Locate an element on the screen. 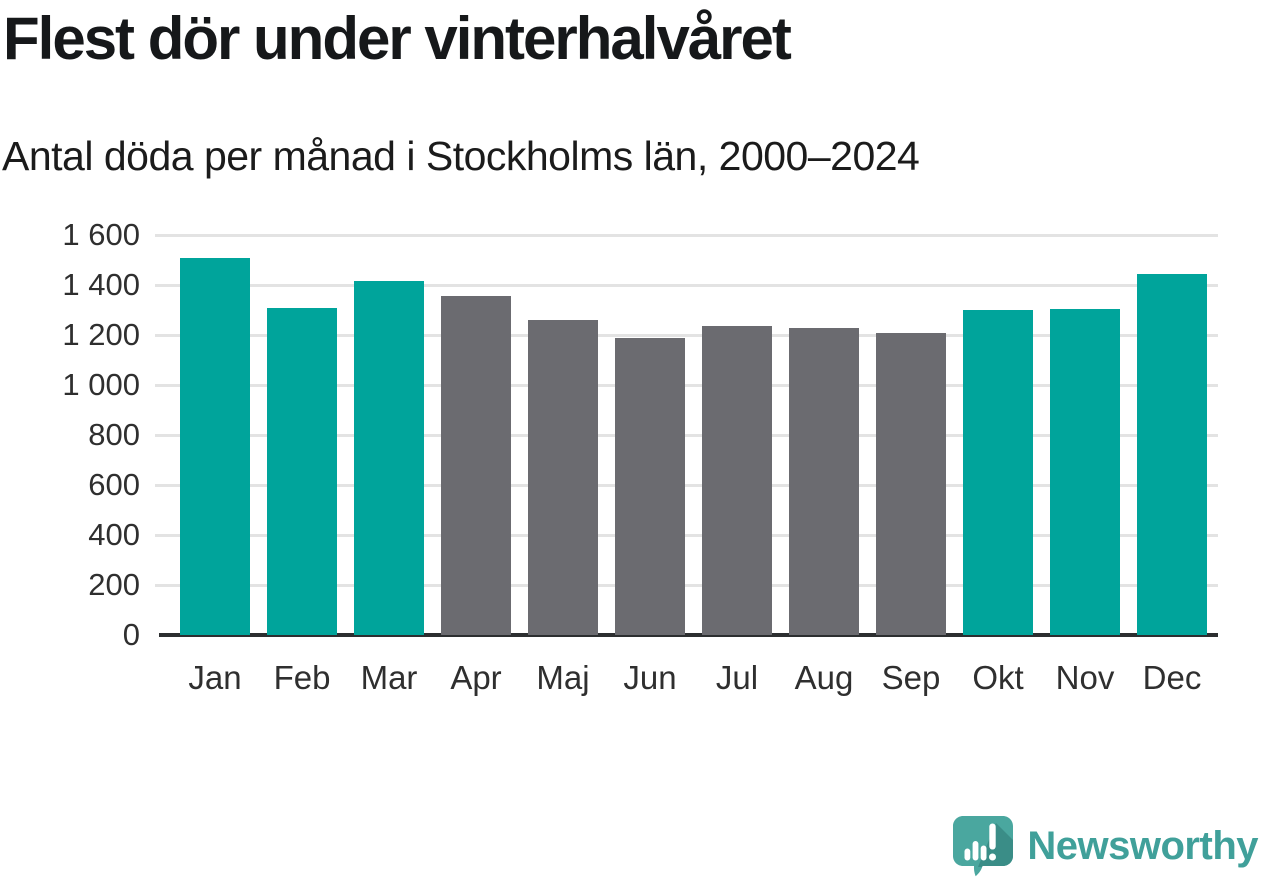 This screenshot has width=1262, height=879. bar-apr is located at coordinates (476, 465).